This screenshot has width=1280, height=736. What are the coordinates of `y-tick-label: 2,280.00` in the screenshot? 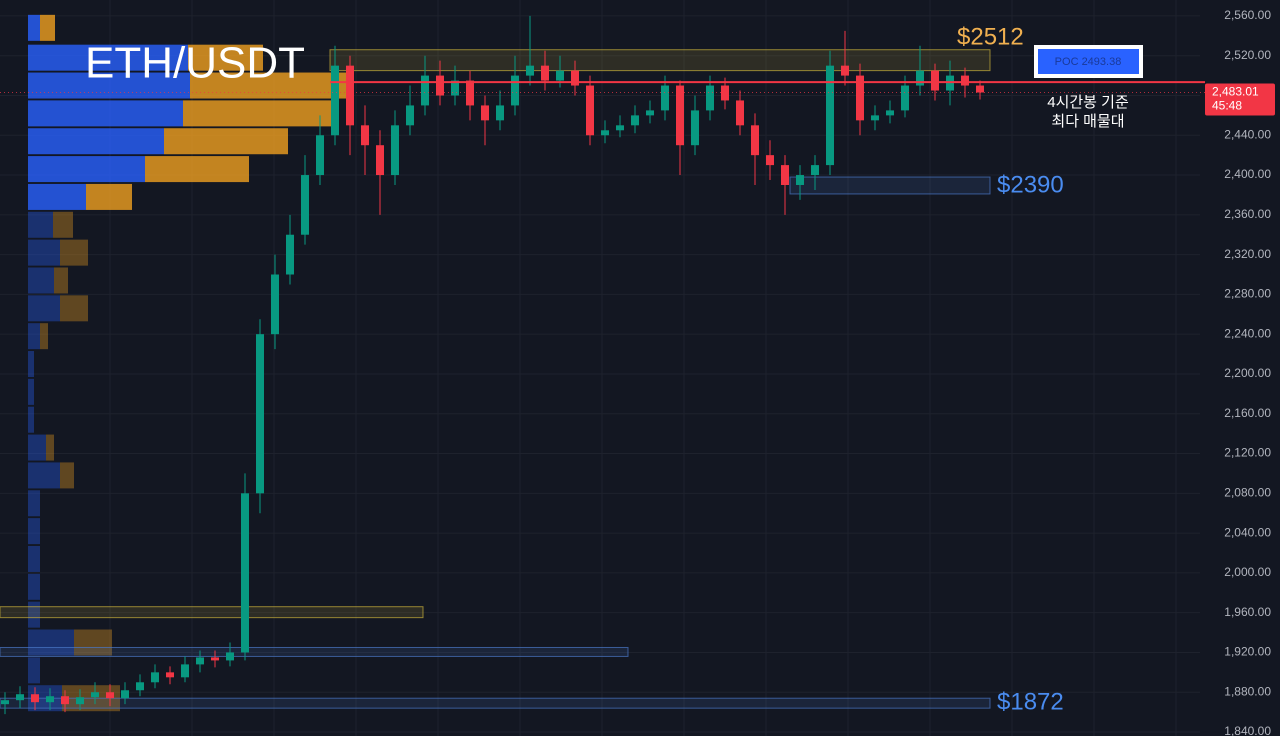 It's located at (1247, 294).